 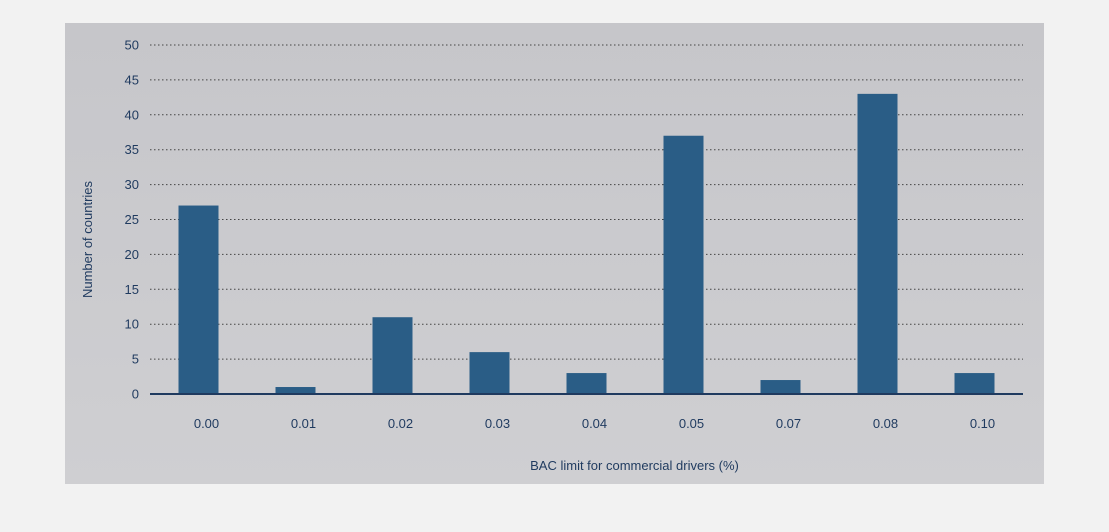 What do you see at coordinates (691, 423) in the screenshot?
I see `x-tick-label: 0.05` at bounding box center [691, 423].